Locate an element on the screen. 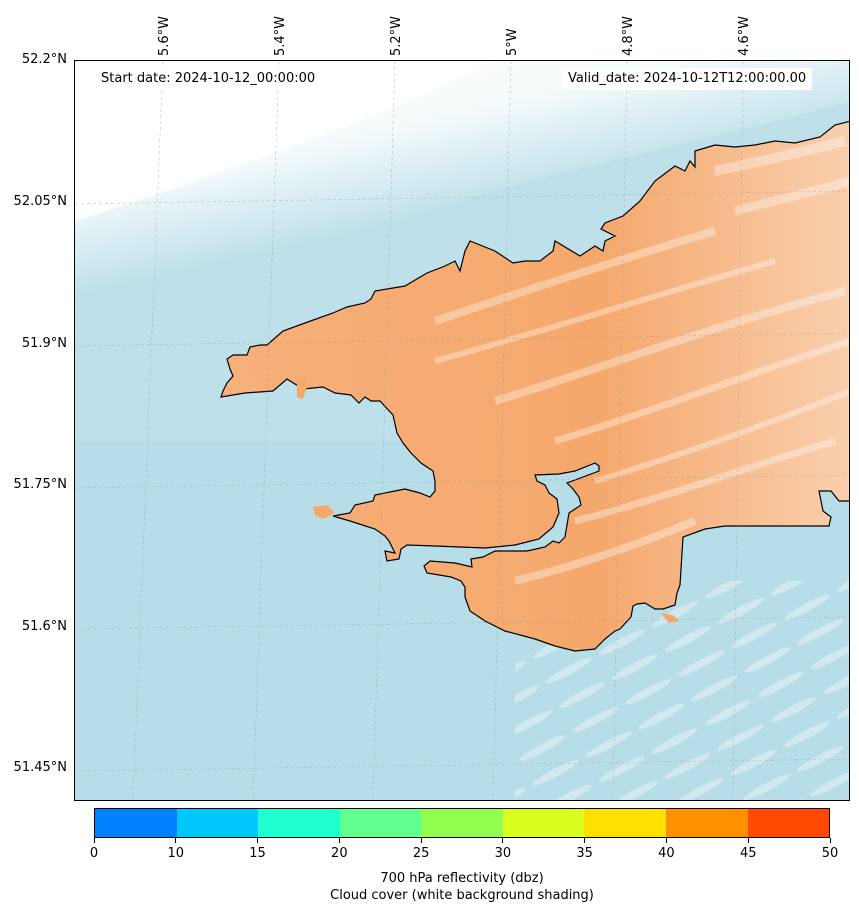 Image resolution: width=859 pixels, height=914 pixels. colorbar-tick-label: 0 is located at coordinates (94, 853).